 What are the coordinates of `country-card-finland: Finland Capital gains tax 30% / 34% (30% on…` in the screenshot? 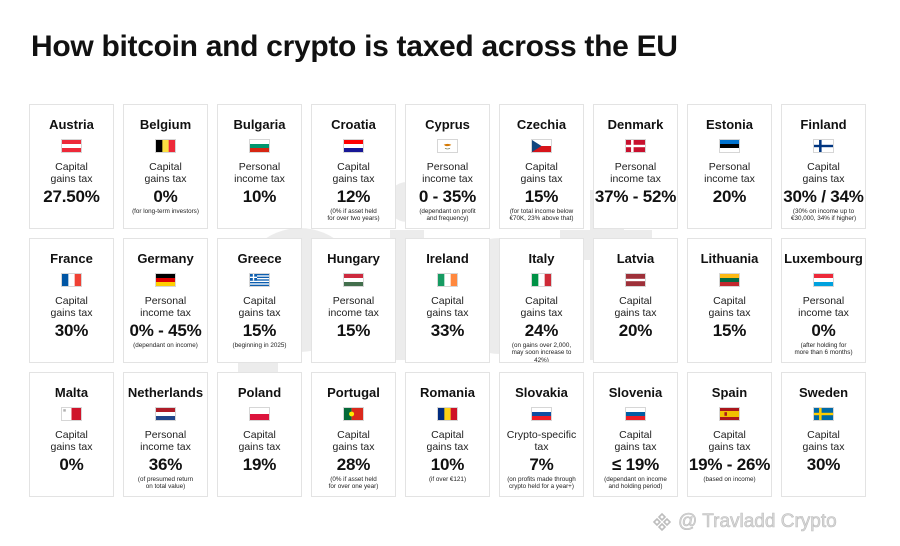 It's located at (823, 166).